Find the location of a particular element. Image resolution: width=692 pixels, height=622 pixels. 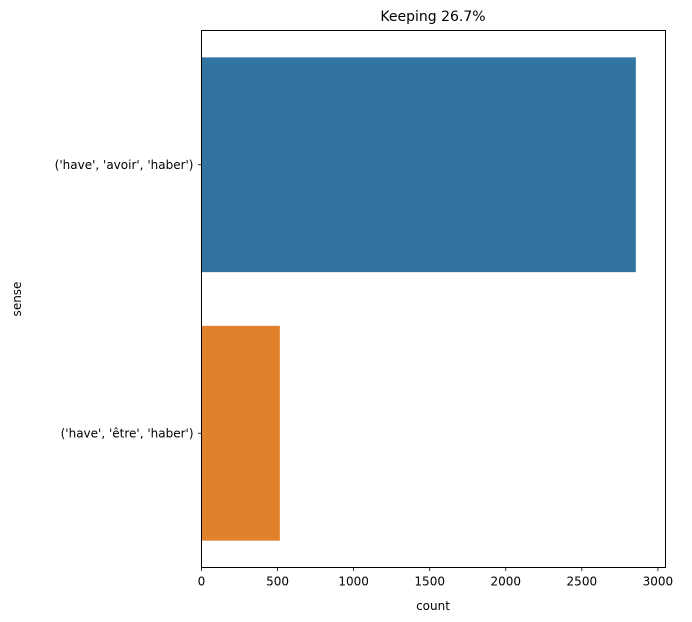

x-tick-label: 1500 is located at coordinates (429, 582).